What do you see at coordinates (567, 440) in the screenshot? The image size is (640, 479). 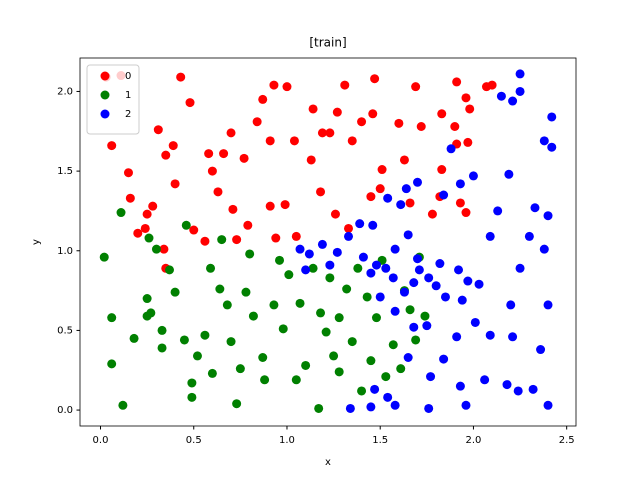 I see `x-tick-label: 2.5` at bounding box center [567, 440].